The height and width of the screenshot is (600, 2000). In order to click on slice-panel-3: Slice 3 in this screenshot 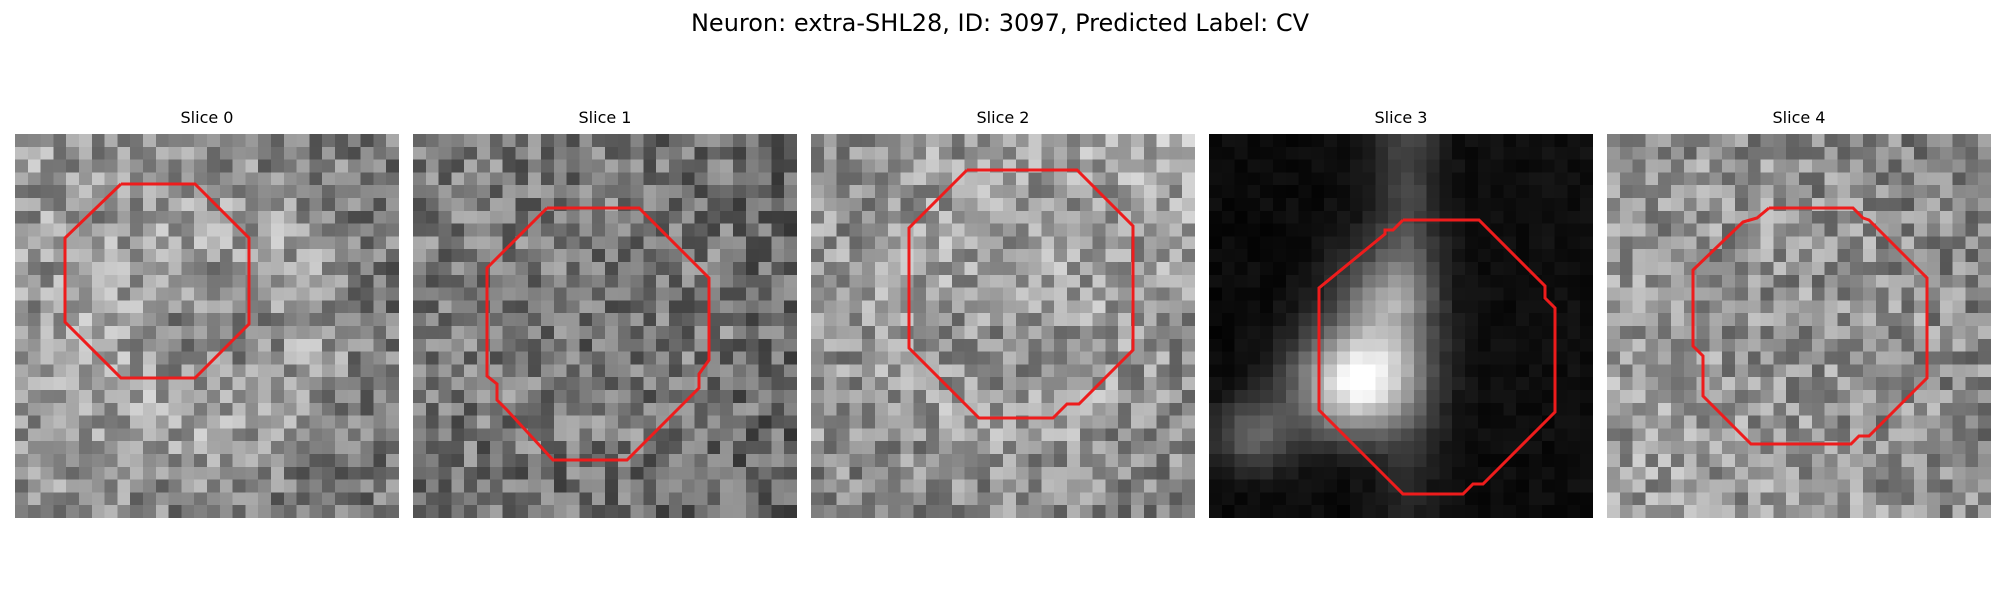, I will do `click(1401, 313)`.